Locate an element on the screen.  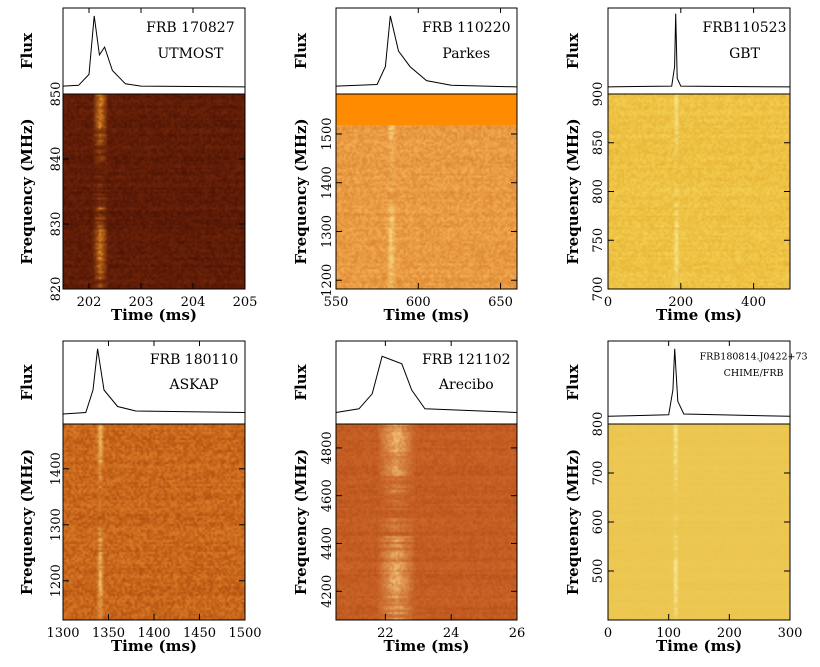
y-tick-label: 600 is located at coordinates (598, 522).